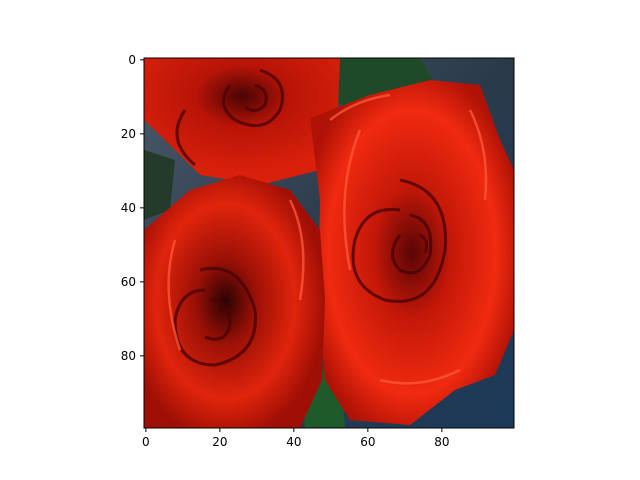 This screenshot has height=480, width=640. What do you see at coordinates (441, 442) in the screenshot?
I see `x-tick-label: 80` at bounding box center [441, 442].